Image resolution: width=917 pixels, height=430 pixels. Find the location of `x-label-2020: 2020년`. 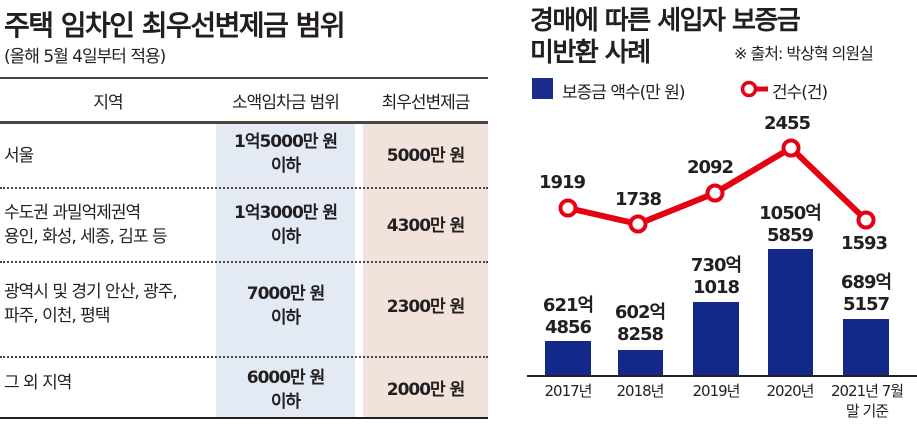

x-label-2020: 2020년 is located at coordinates (790, 391).